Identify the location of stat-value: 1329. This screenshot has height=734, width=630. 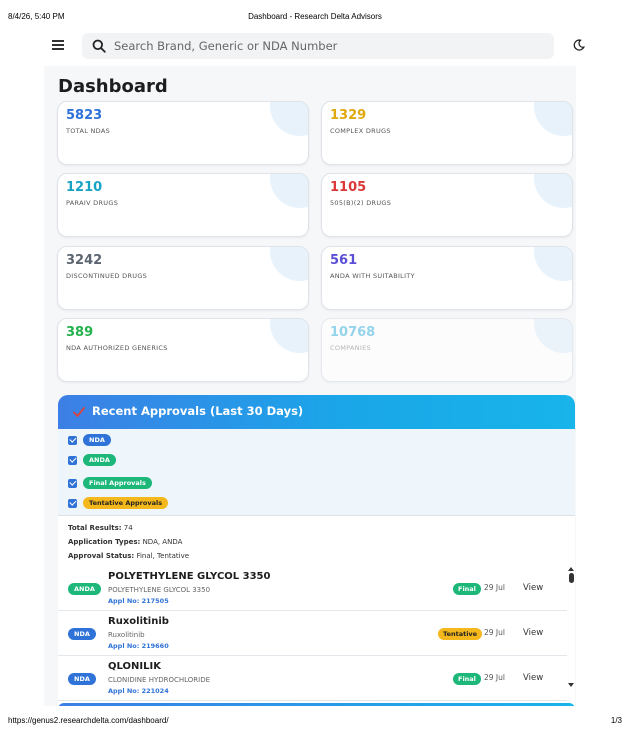
(348, 115).